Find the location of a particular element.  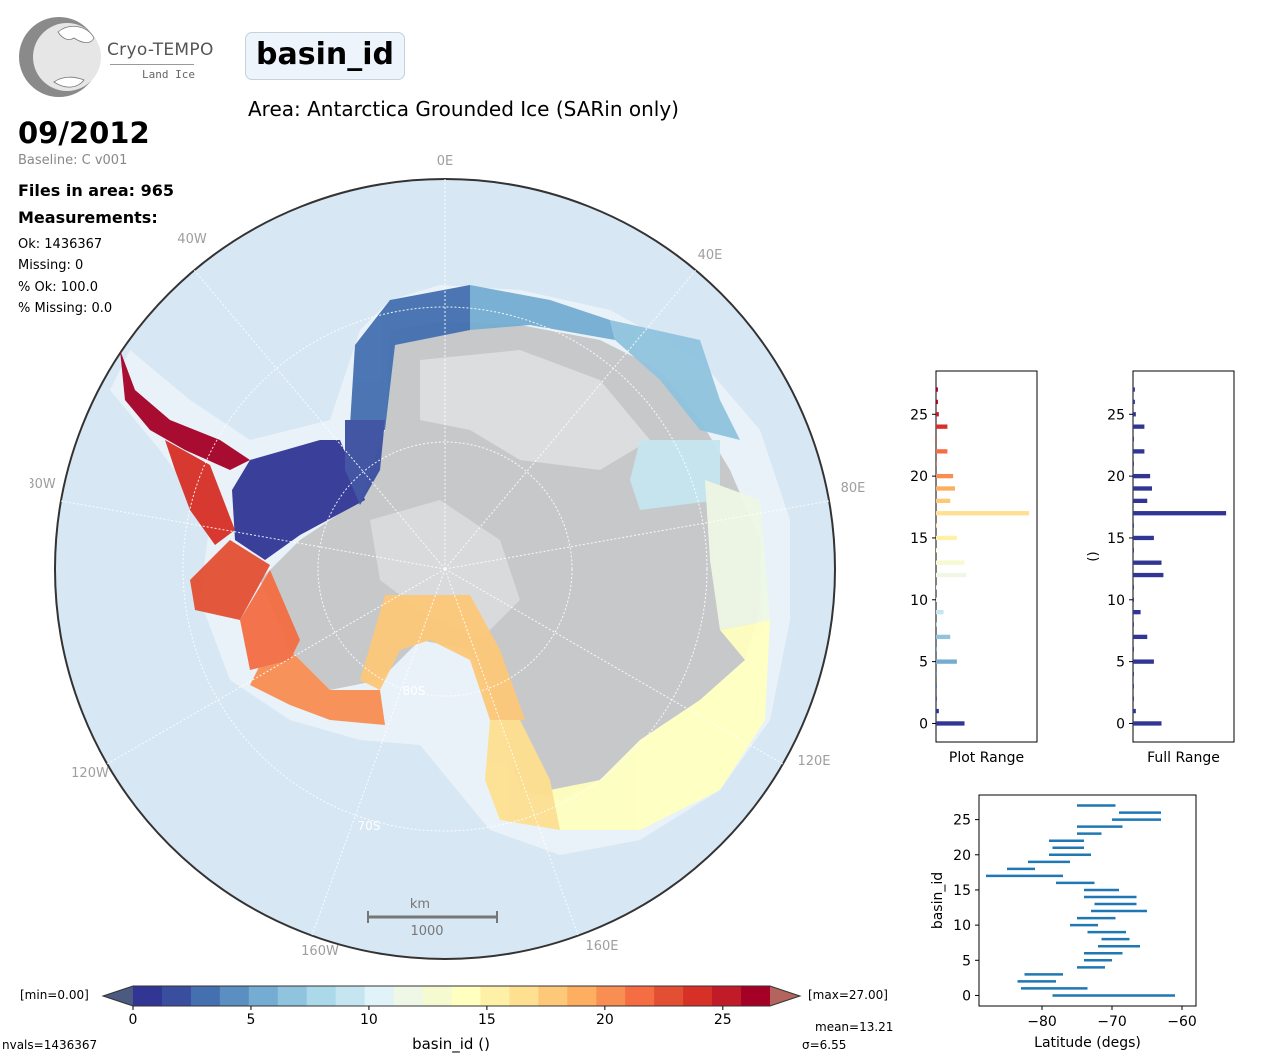

lon-label-120e: 120E is located at coordinates (813, 761).